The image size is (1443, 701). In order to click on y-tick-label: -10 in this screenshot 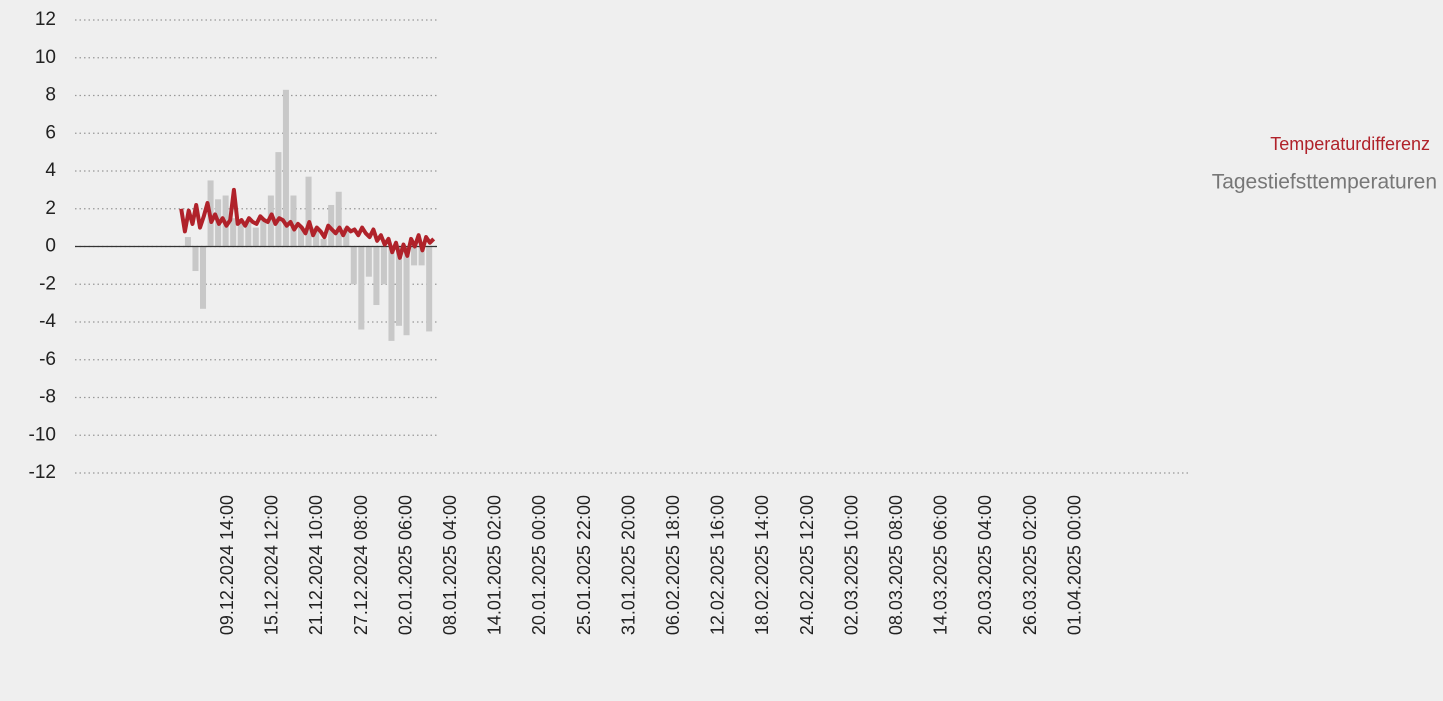, I will do `click(42, 434)`.